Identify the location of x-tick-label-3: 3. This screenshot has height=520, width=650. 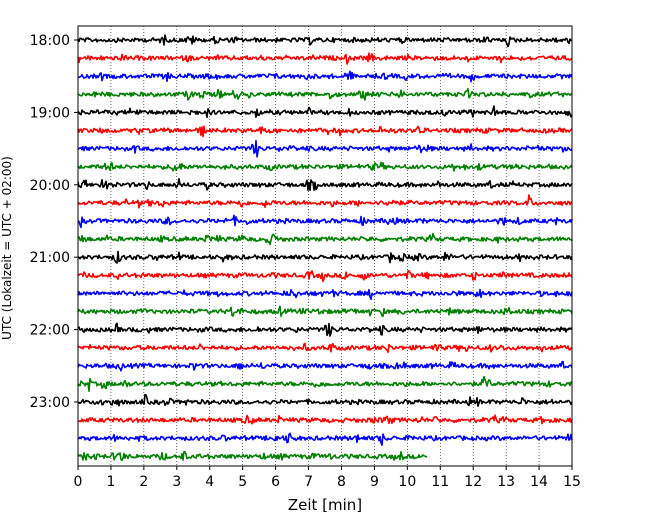
(176, 482).